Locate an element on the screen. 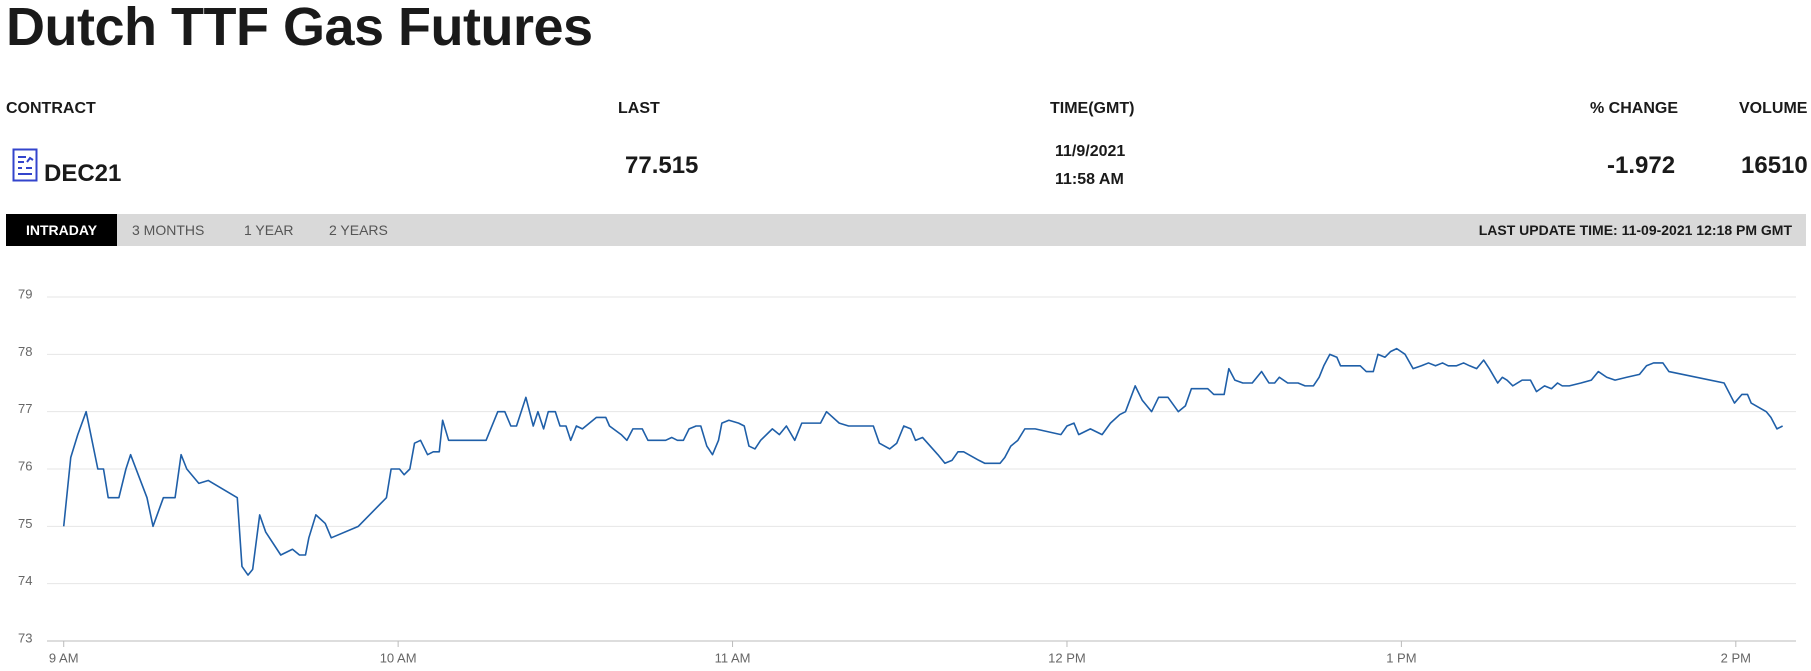  contract-icon is located at coordinates (25, 165).